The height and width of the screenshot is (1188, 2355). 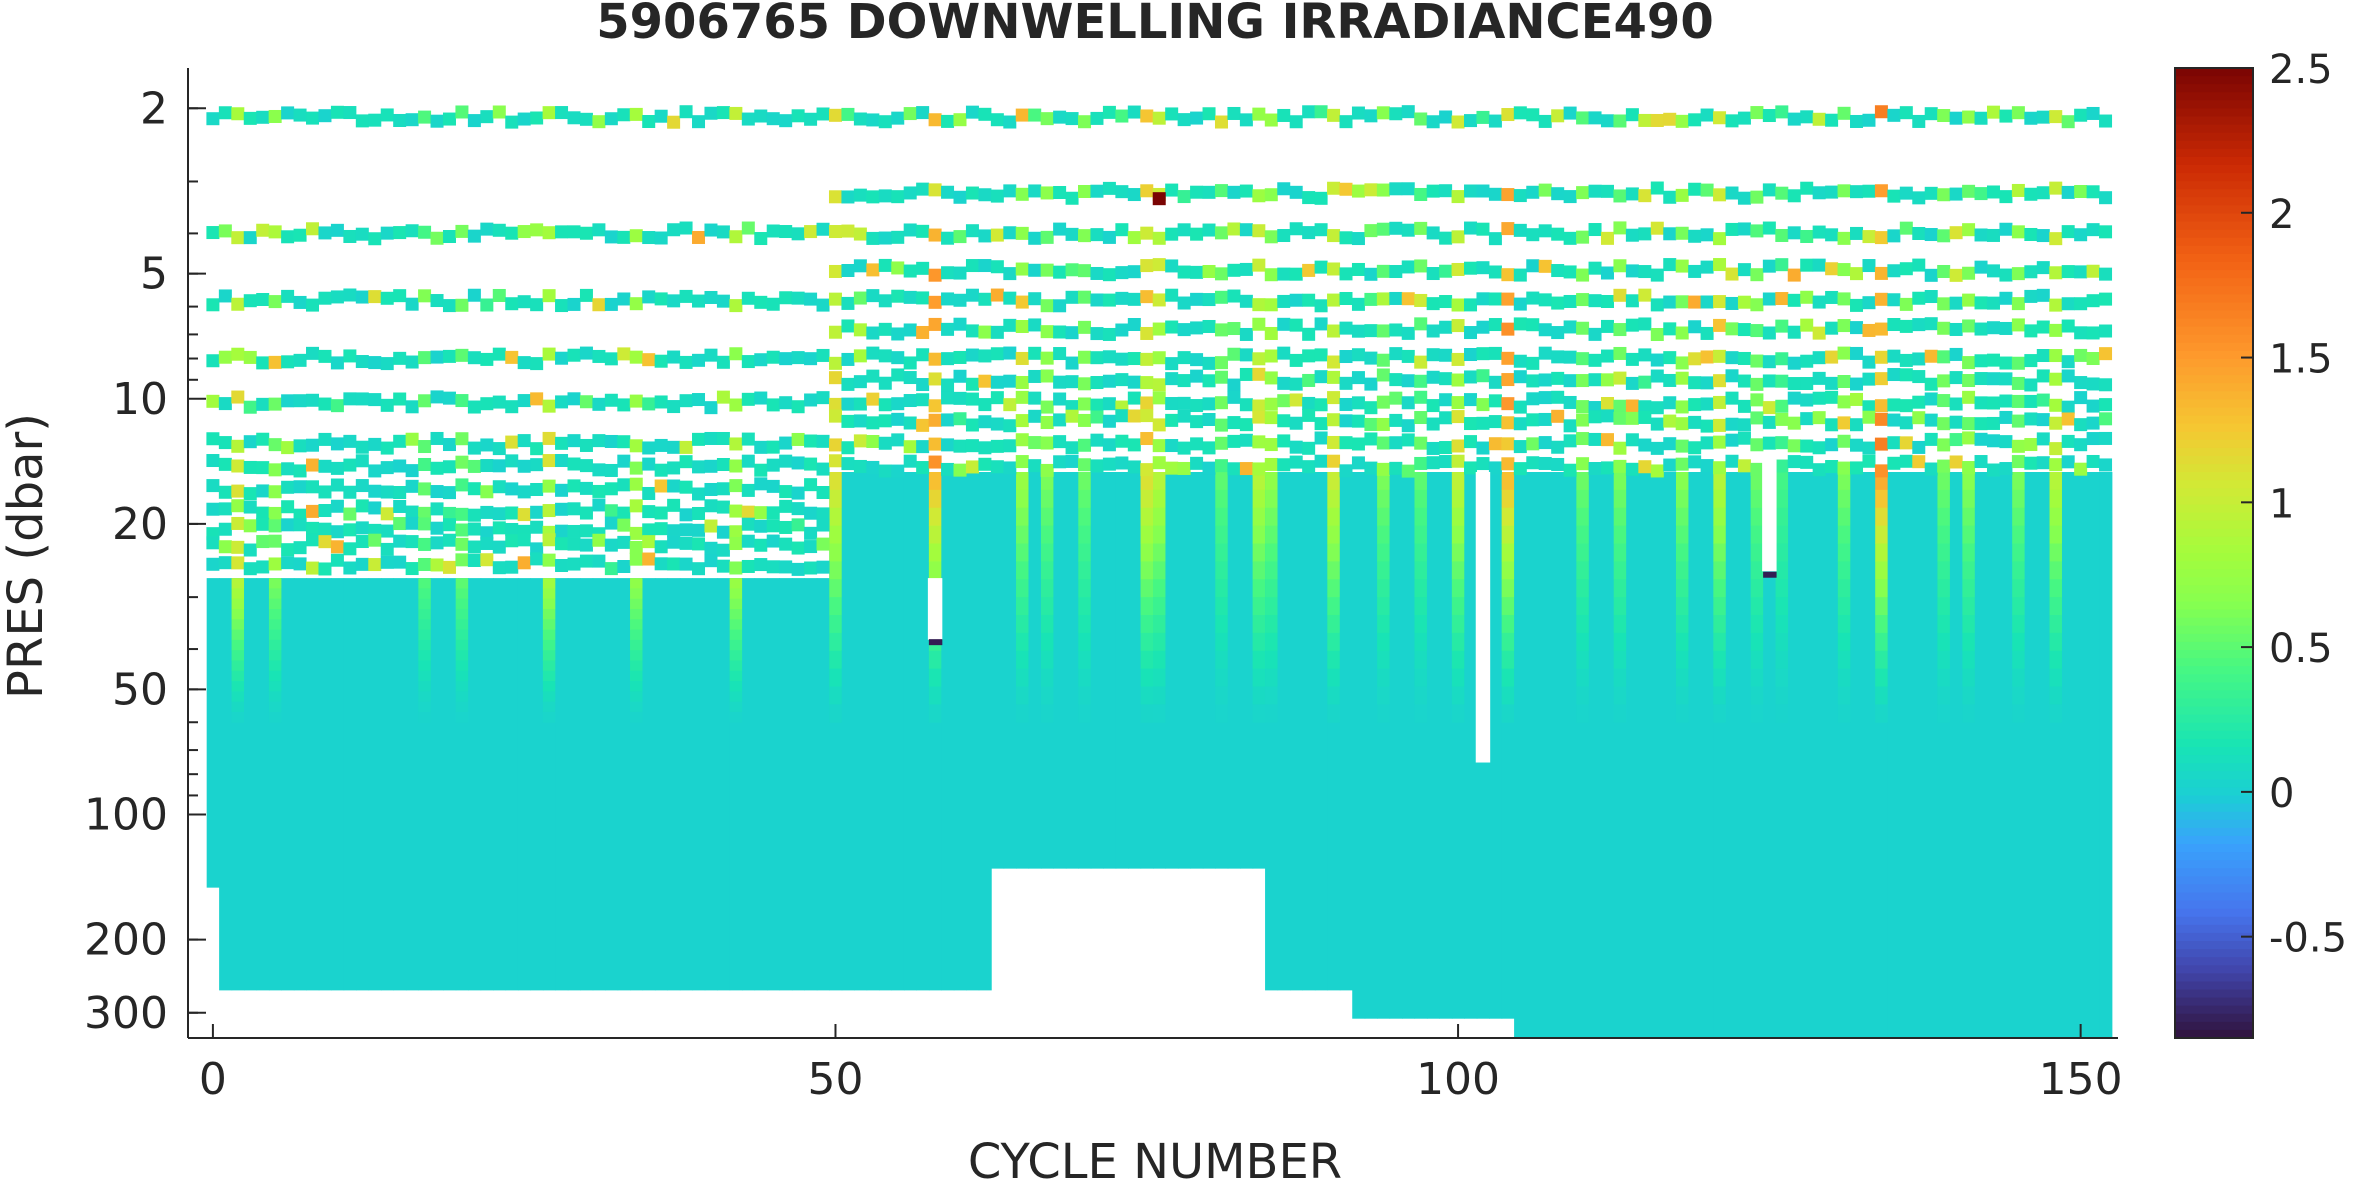 I want to click on x-axis-label: CYCLE NUMBER, so click(x=1155, y=1159).